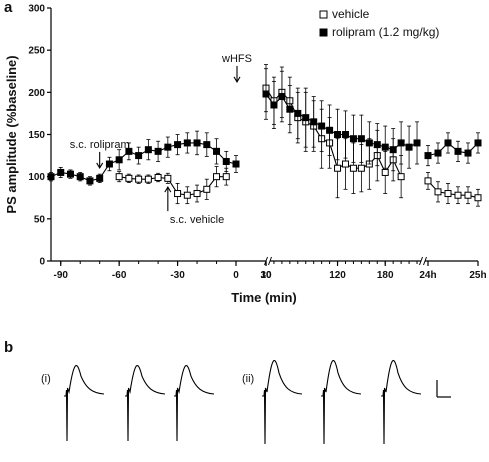  I want to click on x-tick-label: 180, so click(385, 275).